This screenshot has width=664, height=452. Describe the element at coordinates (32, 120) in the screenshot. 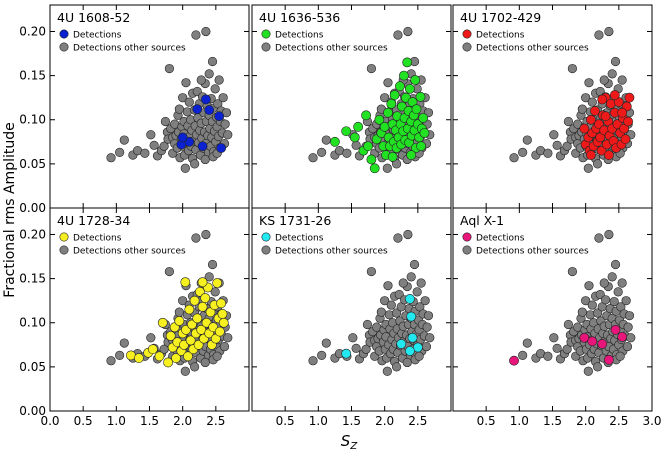

I see `y-tick-label: 0.10` at that location.